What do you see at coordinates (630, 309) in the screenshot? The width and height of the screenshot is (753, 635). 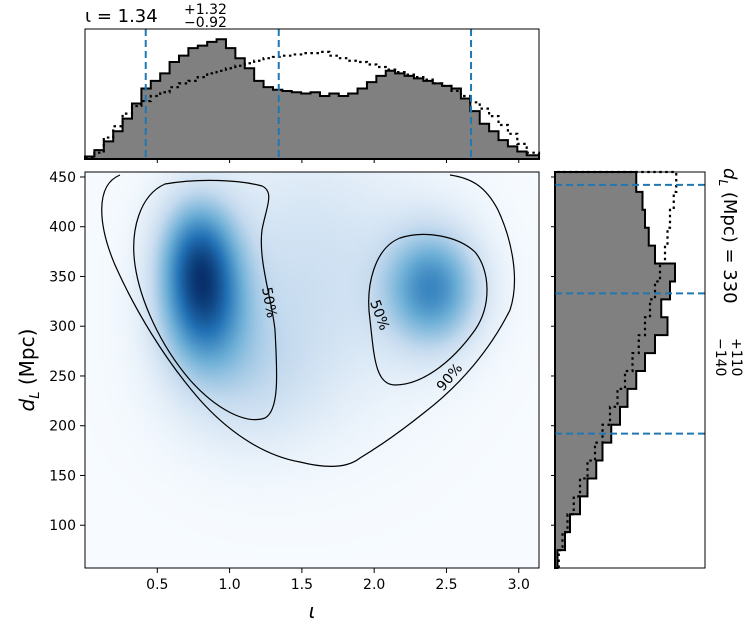 I see `y-quantile-lines` at bounding box center [630, 309].